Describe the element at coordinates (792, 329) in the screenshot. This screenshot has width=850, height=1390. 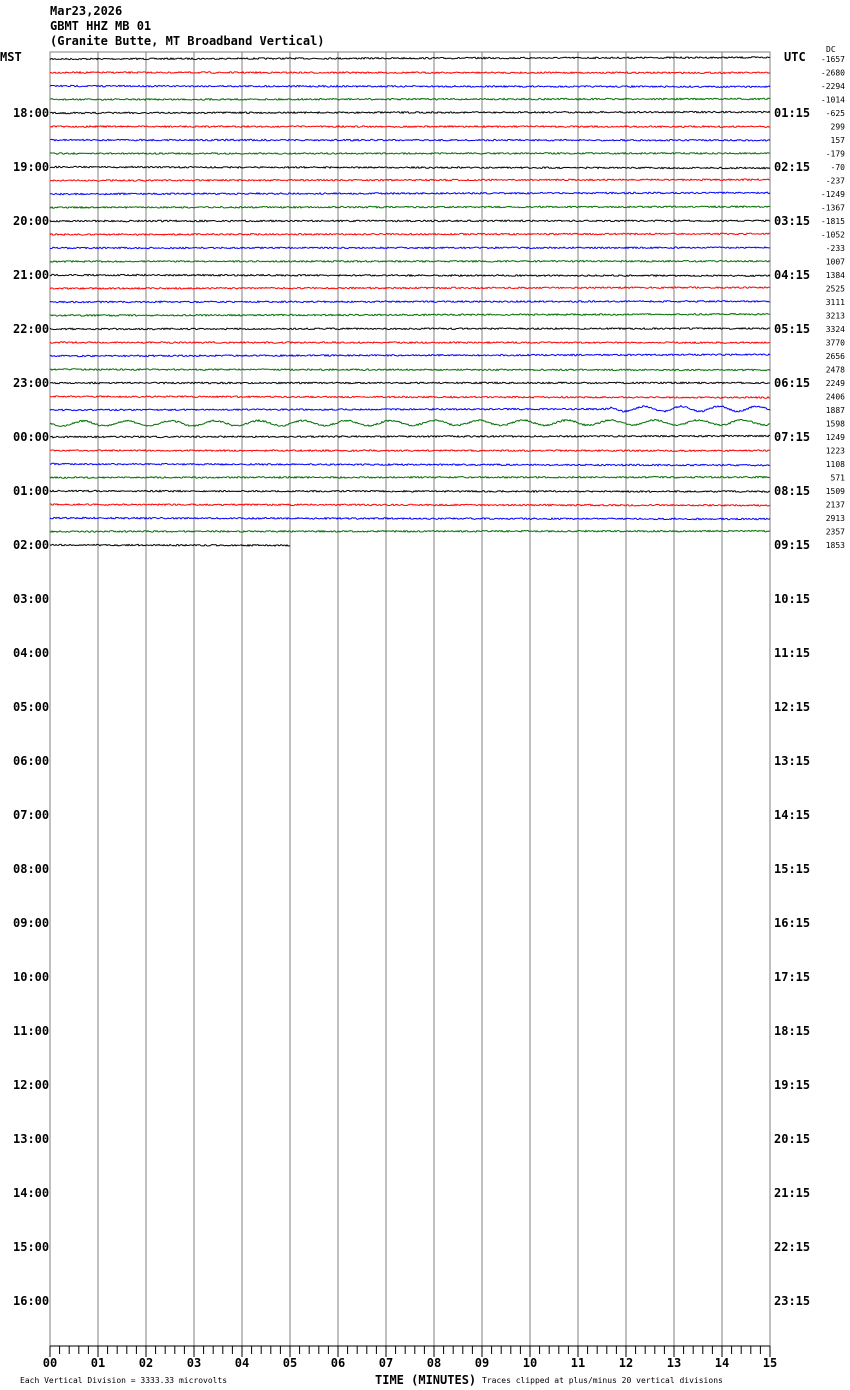
I see `utc-hour-label: 05:15` at that location.